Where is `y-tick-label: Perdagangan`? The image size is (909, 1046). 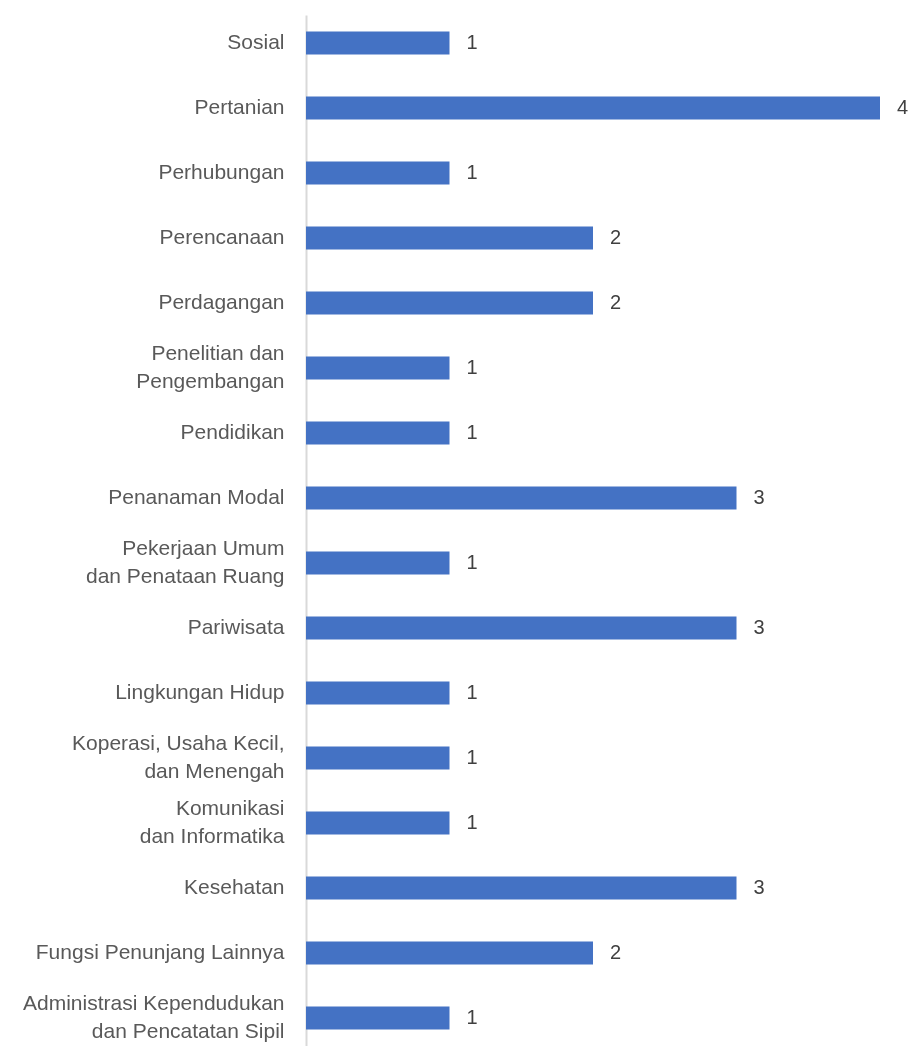 y-tick-label: Perdagangan is located at coordinates (221, 302).